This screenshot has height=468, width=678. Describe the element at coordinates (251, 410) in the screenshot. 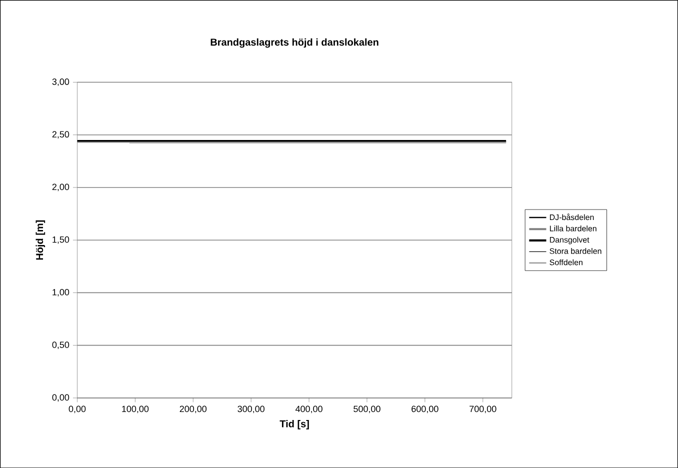

I see `x-tick-label: 300,00` at that location.